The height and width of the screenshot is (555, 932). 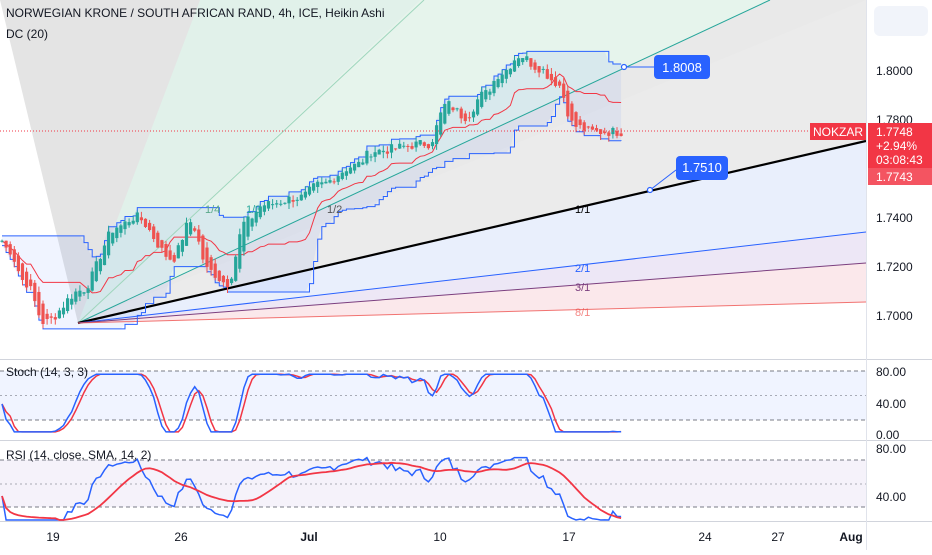 I want to click on stoch-k-line, so click(x=311, y=403).